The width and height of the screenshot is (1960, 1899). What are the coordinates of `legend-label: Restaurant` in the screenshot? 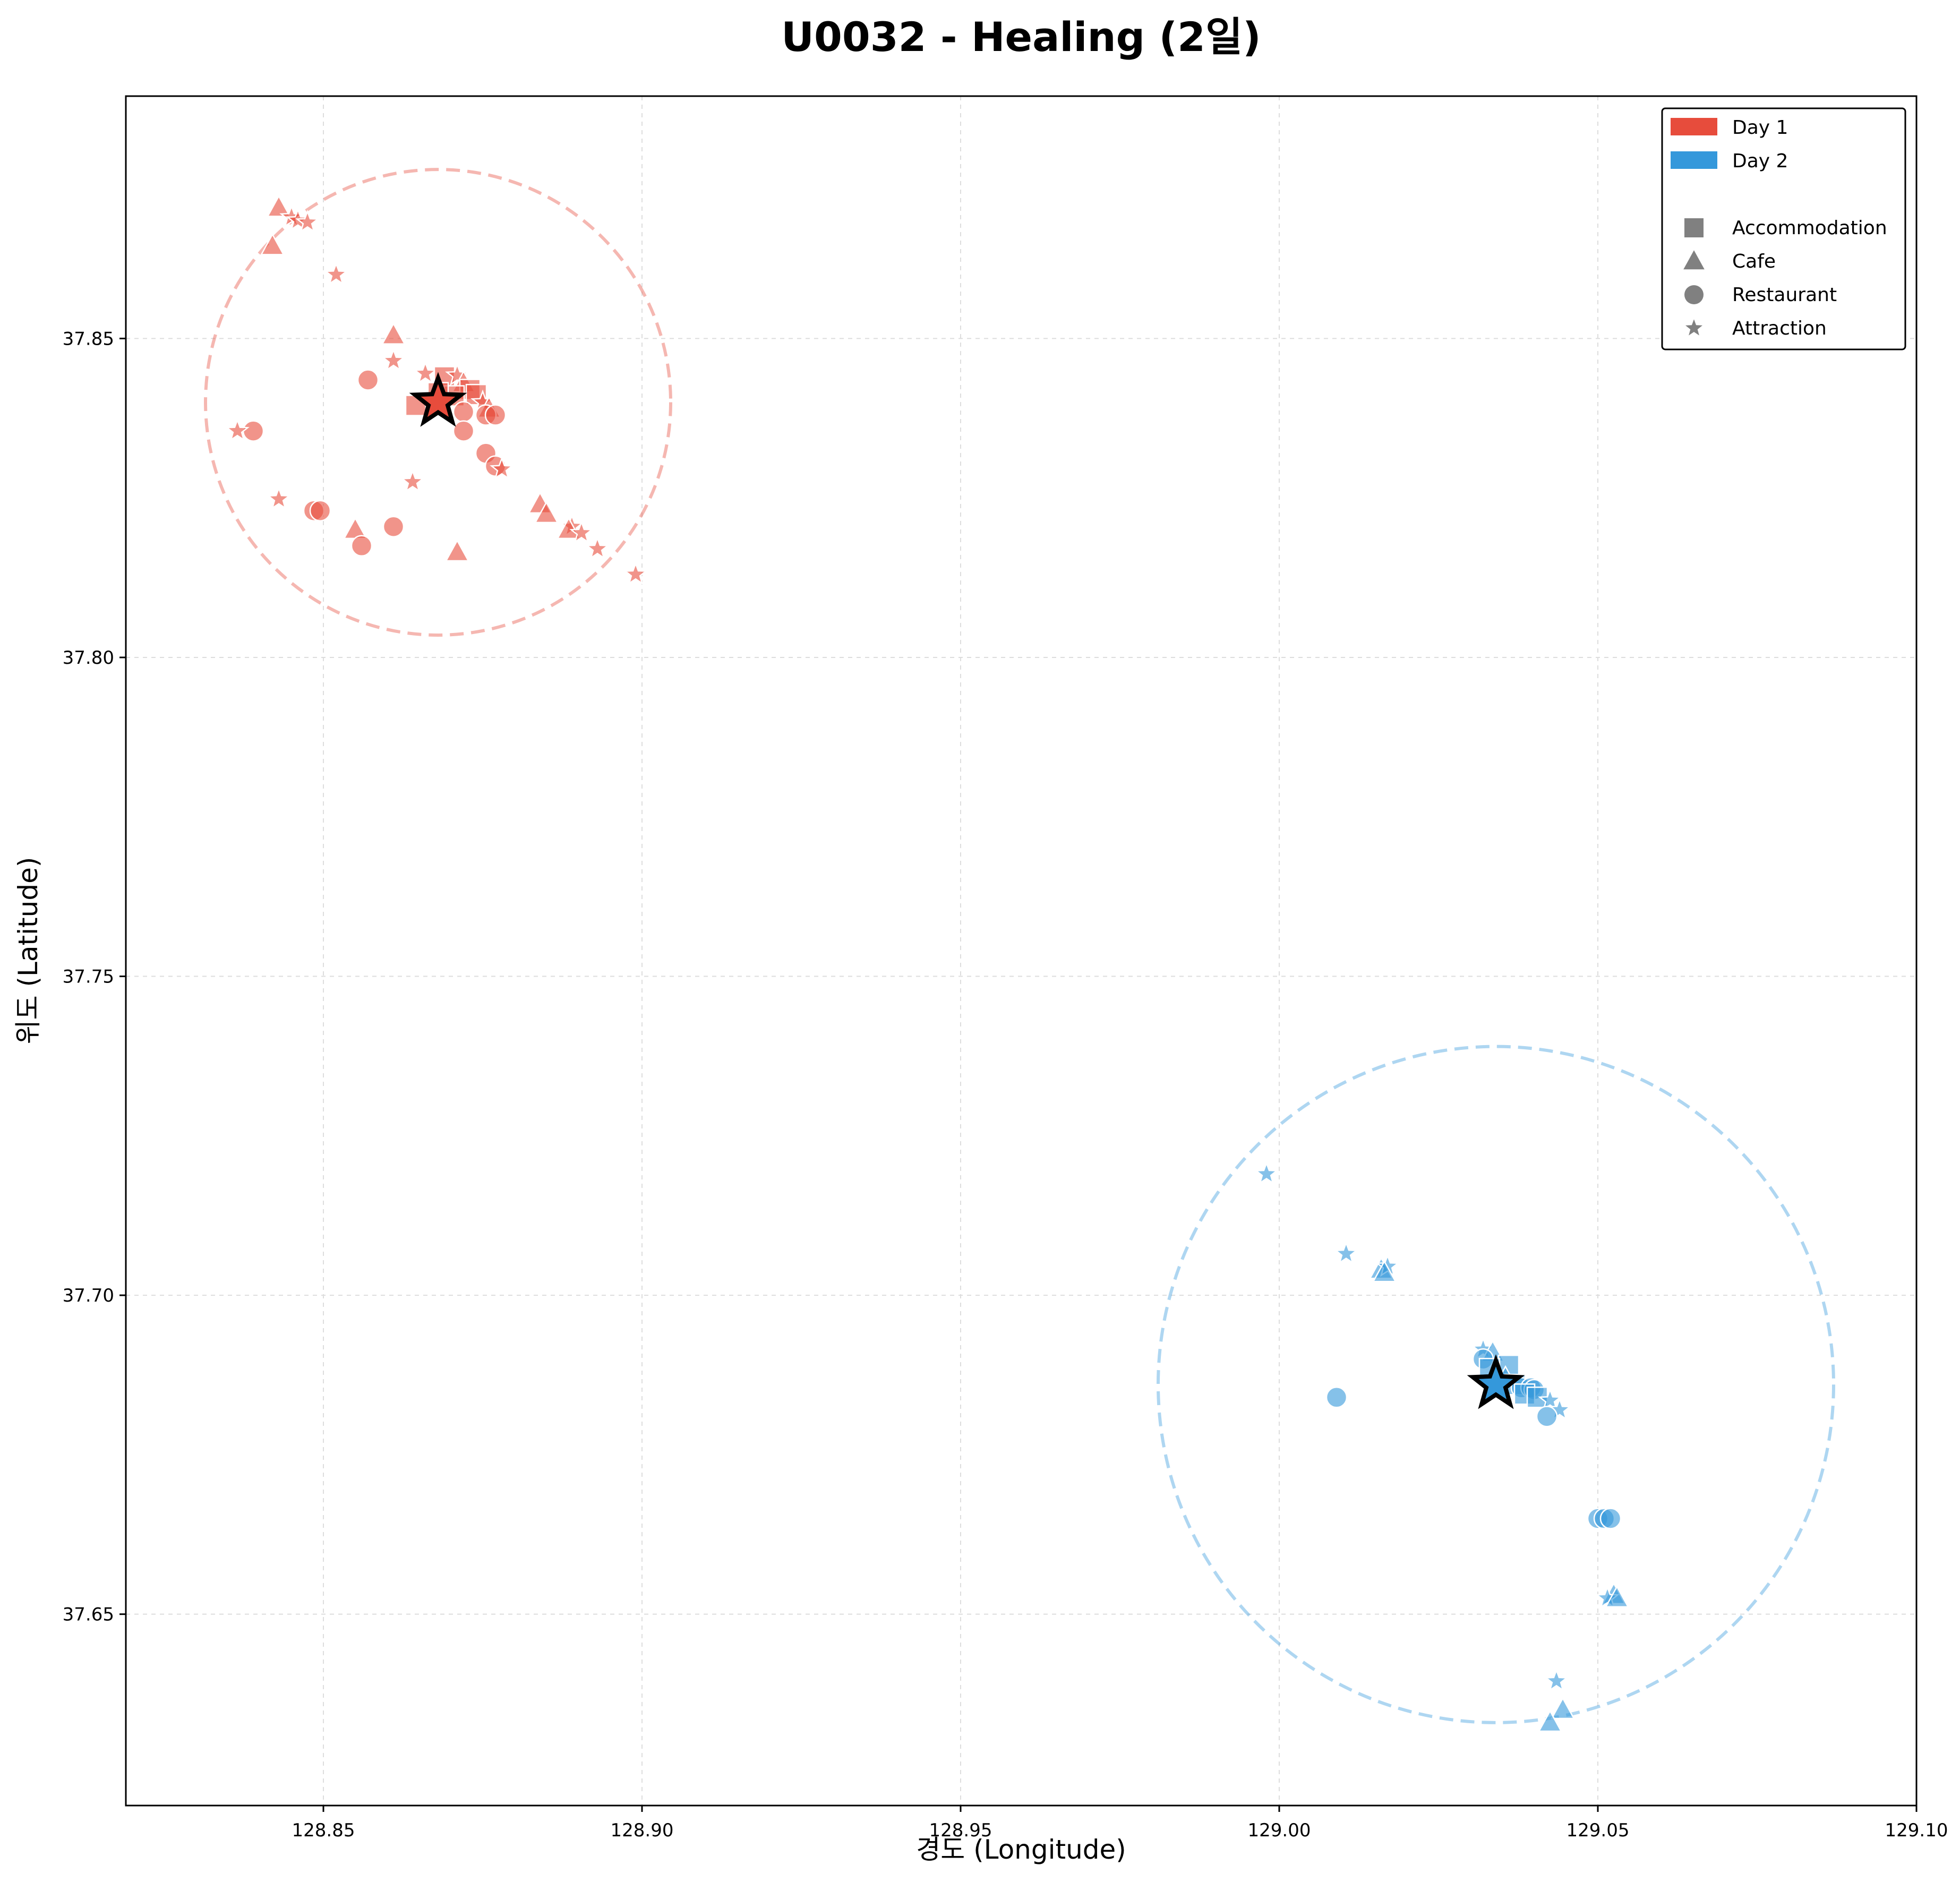 It's located at (1785, 295).